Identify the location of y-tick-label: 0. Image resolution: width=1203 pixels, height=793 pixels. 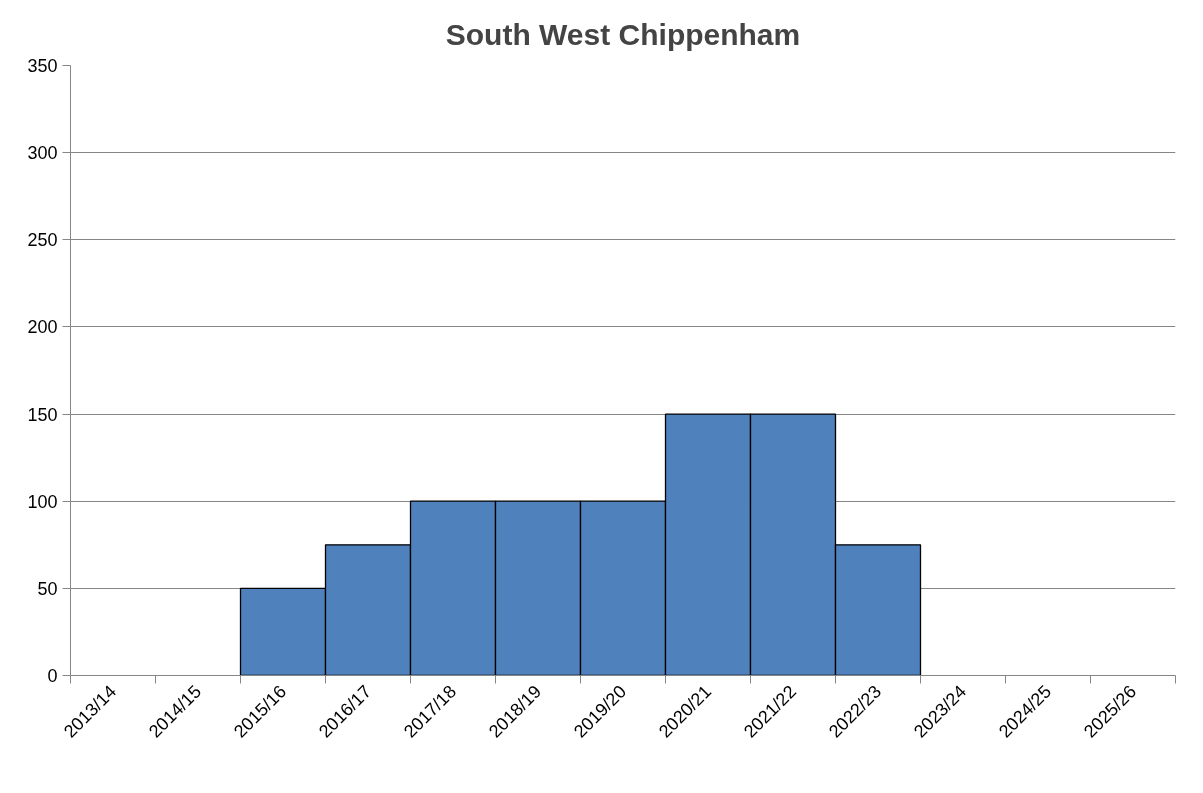
(52, 676).